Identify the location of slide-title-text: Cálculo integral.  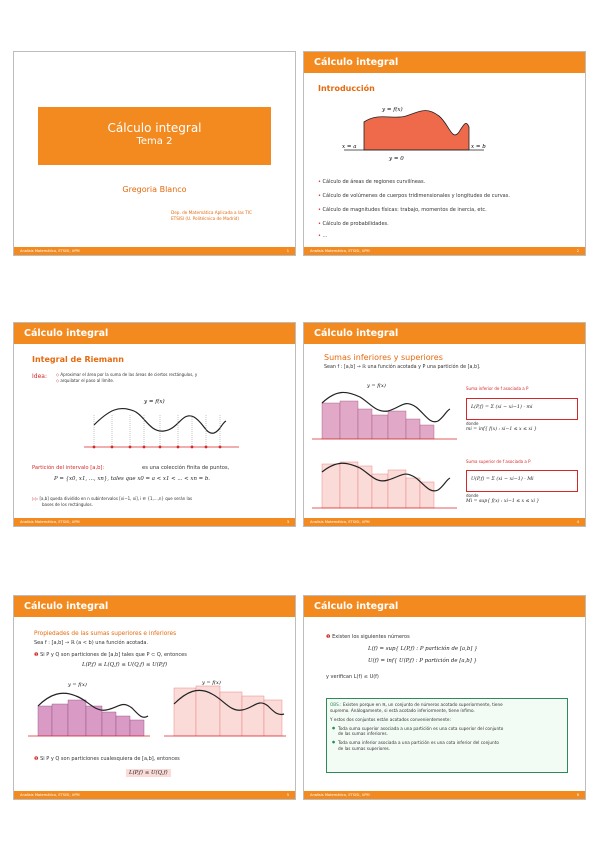
(154, 128).